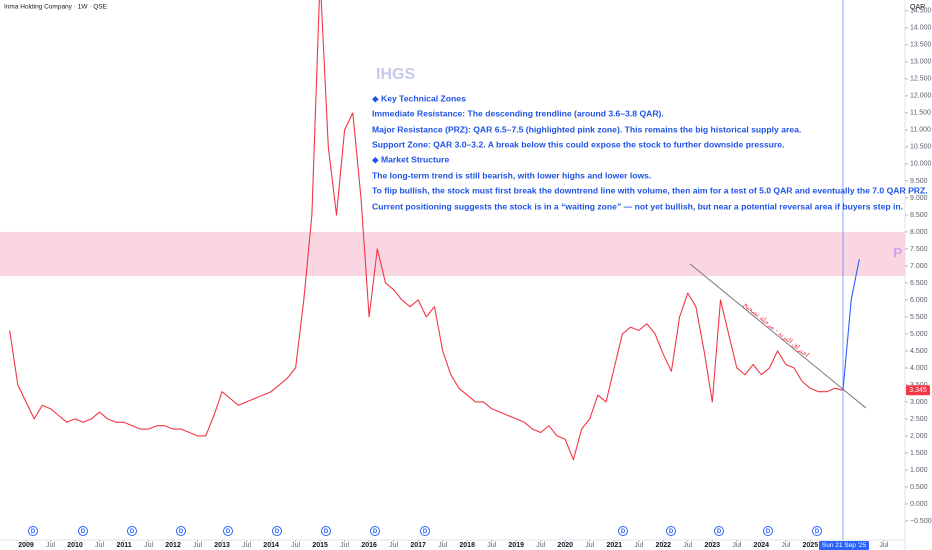 The height and width of the screenshot is (550, 932). Describe the element at coordinates (919, 470) in the screenshot. I see `y-tick-label: 1.000` at that location.